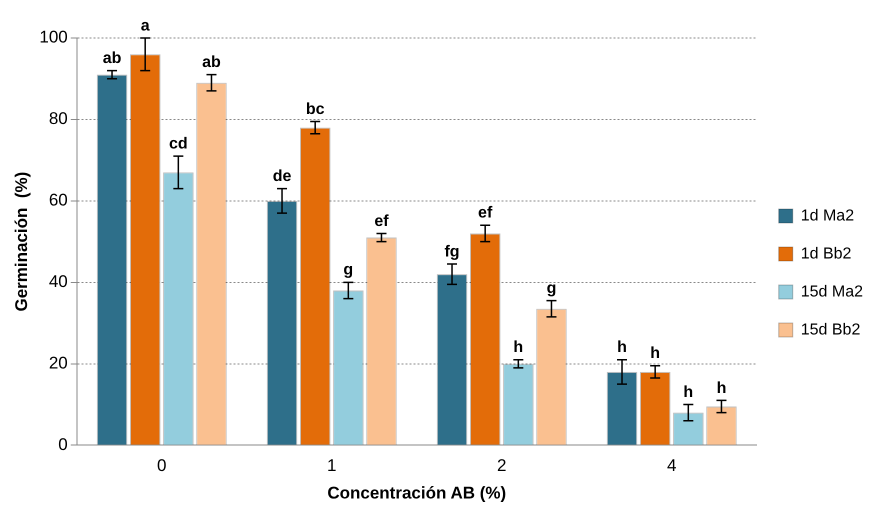 This screenshot has width=891, height=519. What do you see at coordinates (58, 362) in the screenshot?
I see `y-tick-label: 20` at bounding box center [58, 362].